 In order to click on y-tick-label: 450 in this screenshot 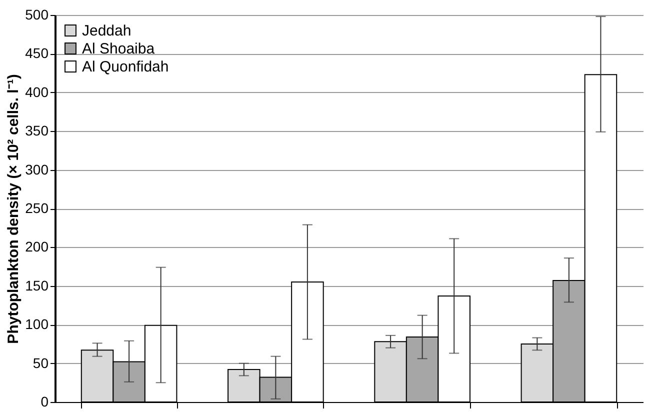, I will do `click(37, 53)`.